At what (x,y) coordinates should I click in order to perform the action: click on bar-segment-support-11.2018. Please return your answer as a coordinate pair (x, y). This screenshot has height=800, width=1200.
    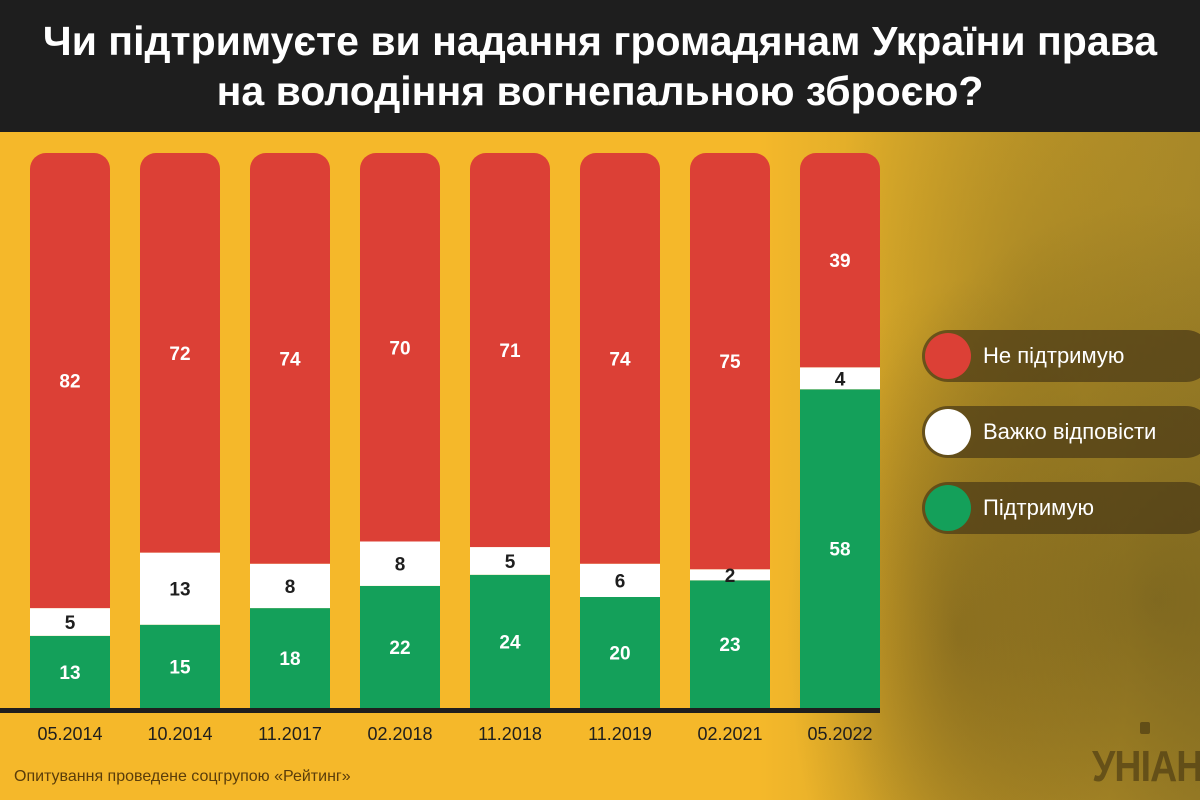
    Looking at the image, I should click on (510, 641).